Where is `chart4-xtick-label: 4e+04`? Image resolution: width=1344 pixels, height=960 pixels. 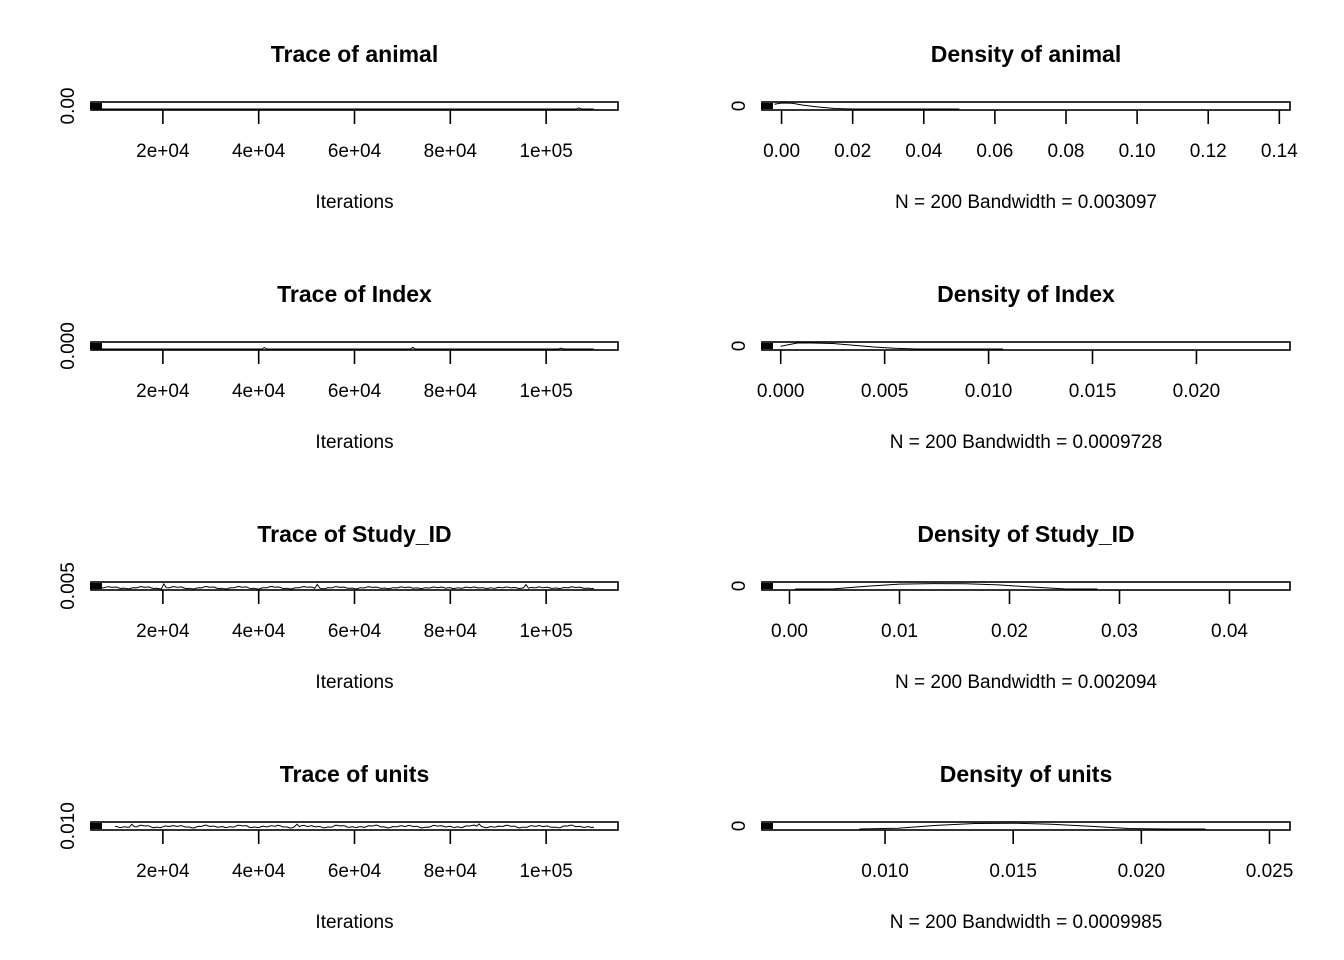 chart4-xtick-label: 4e+04 is located at coordinates (259, 631).